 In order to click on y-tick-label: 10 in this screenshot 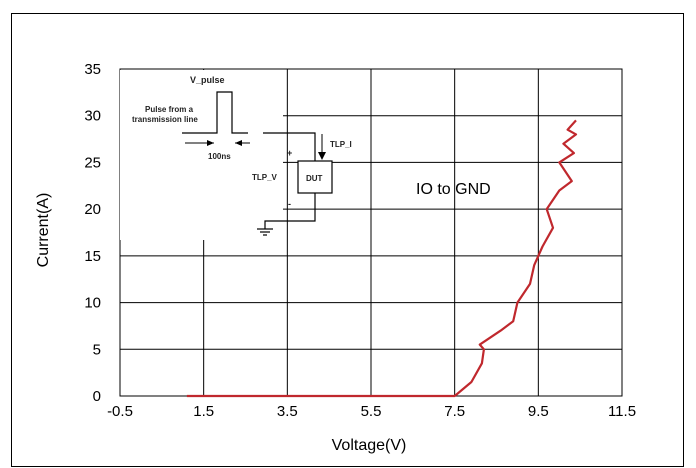, I will do `click(92, 303)`.